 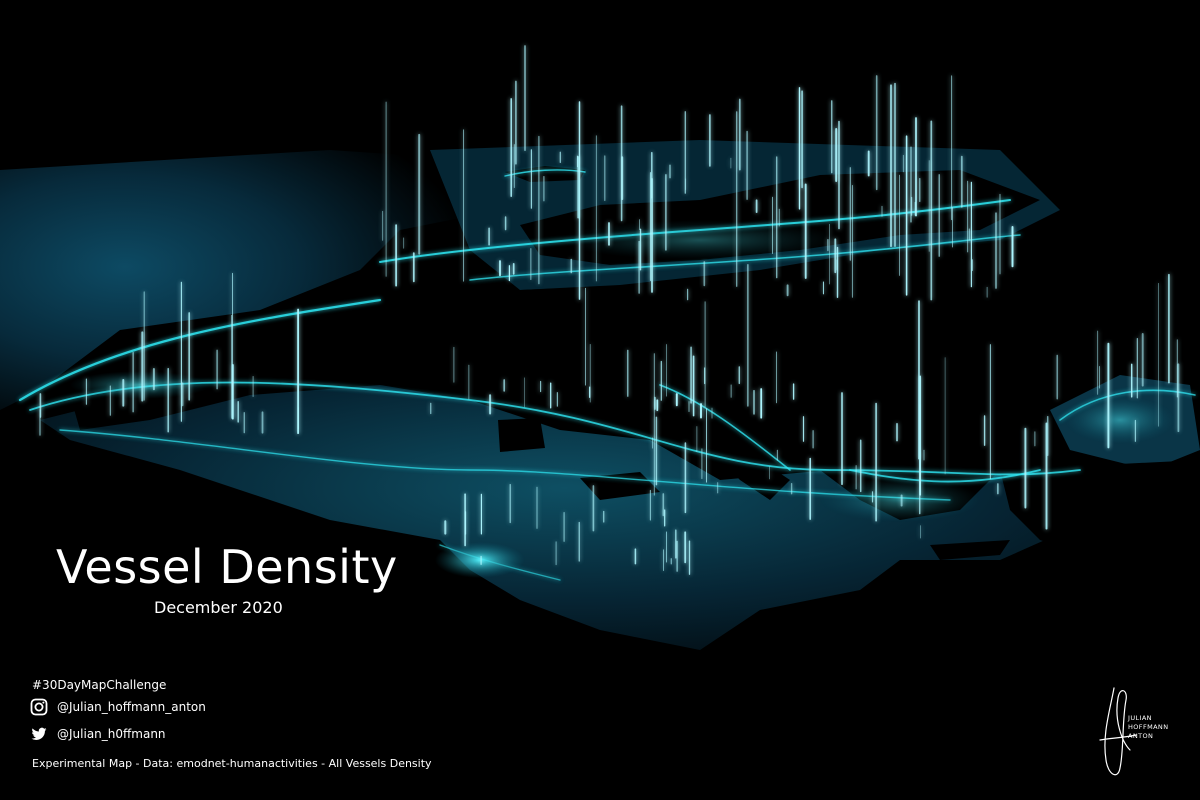 I want to click on signature-line: HOFFMANN, so click(x=1148, y=727).